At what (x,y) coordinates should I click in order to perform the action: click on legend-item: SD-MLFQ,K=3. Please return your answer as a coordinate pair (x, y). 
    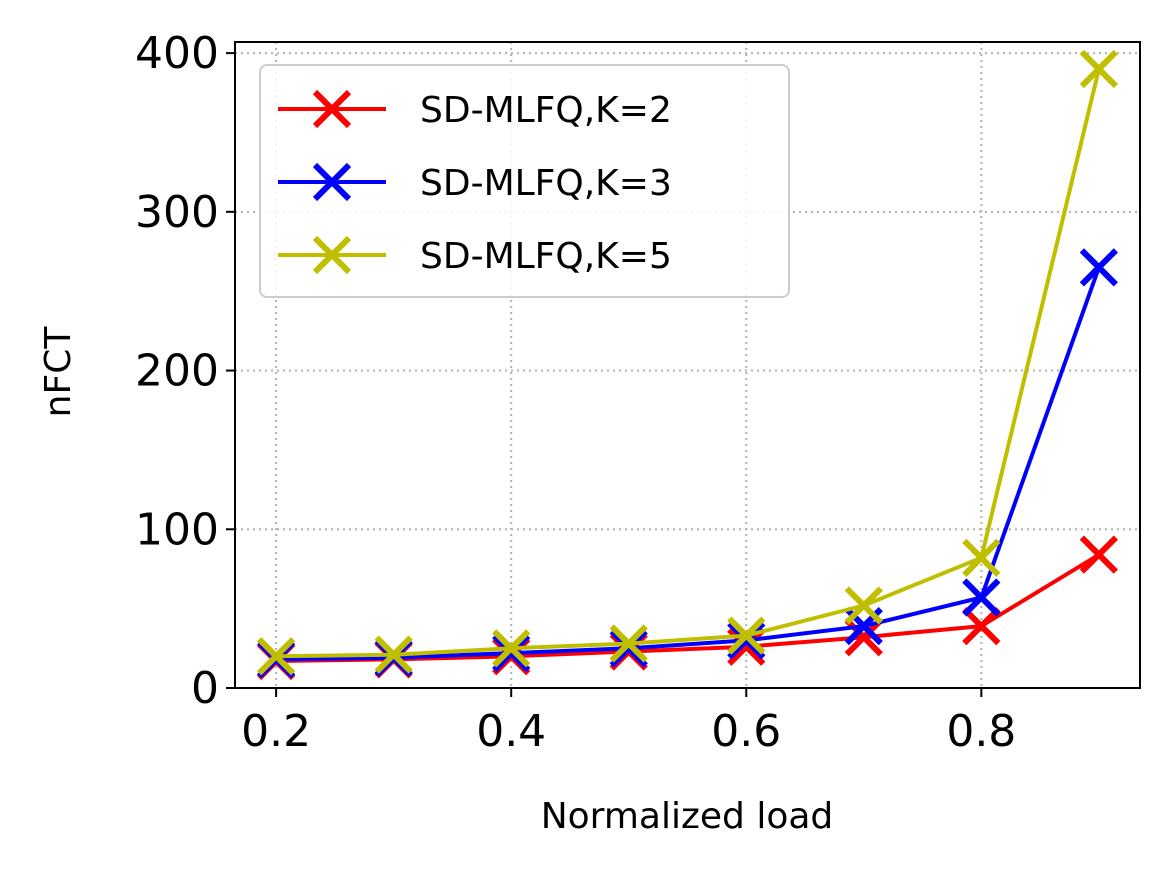
    Looking at the image, I should click on (475, 183).